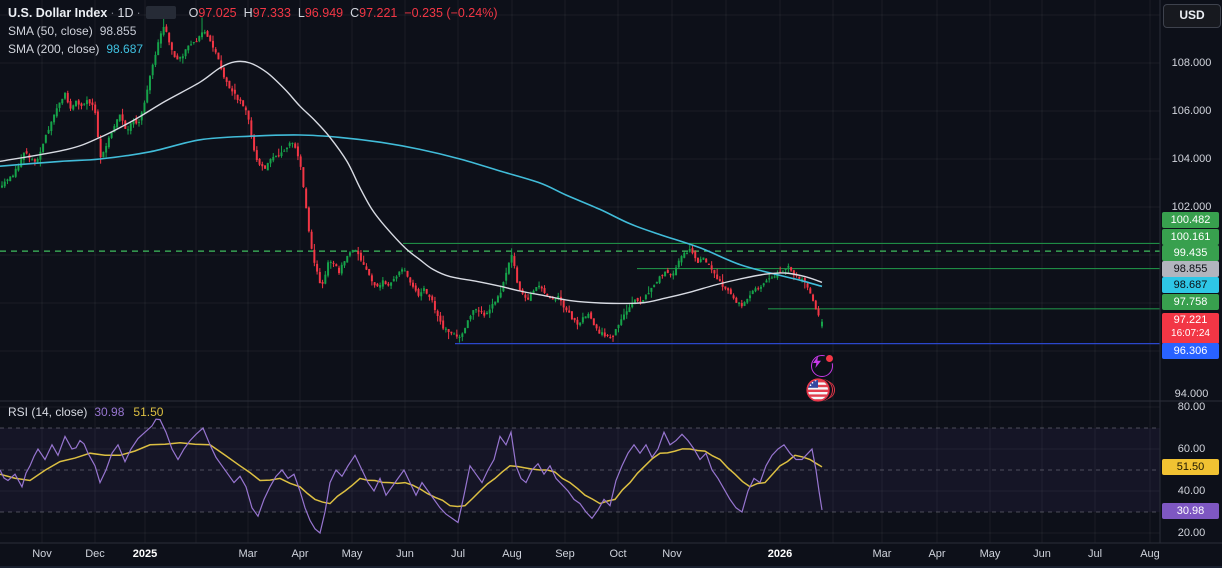  Describe the element at coordinates (1191, 159) in the screenshot. I see `price-axis-tick: 104.000` at that location.